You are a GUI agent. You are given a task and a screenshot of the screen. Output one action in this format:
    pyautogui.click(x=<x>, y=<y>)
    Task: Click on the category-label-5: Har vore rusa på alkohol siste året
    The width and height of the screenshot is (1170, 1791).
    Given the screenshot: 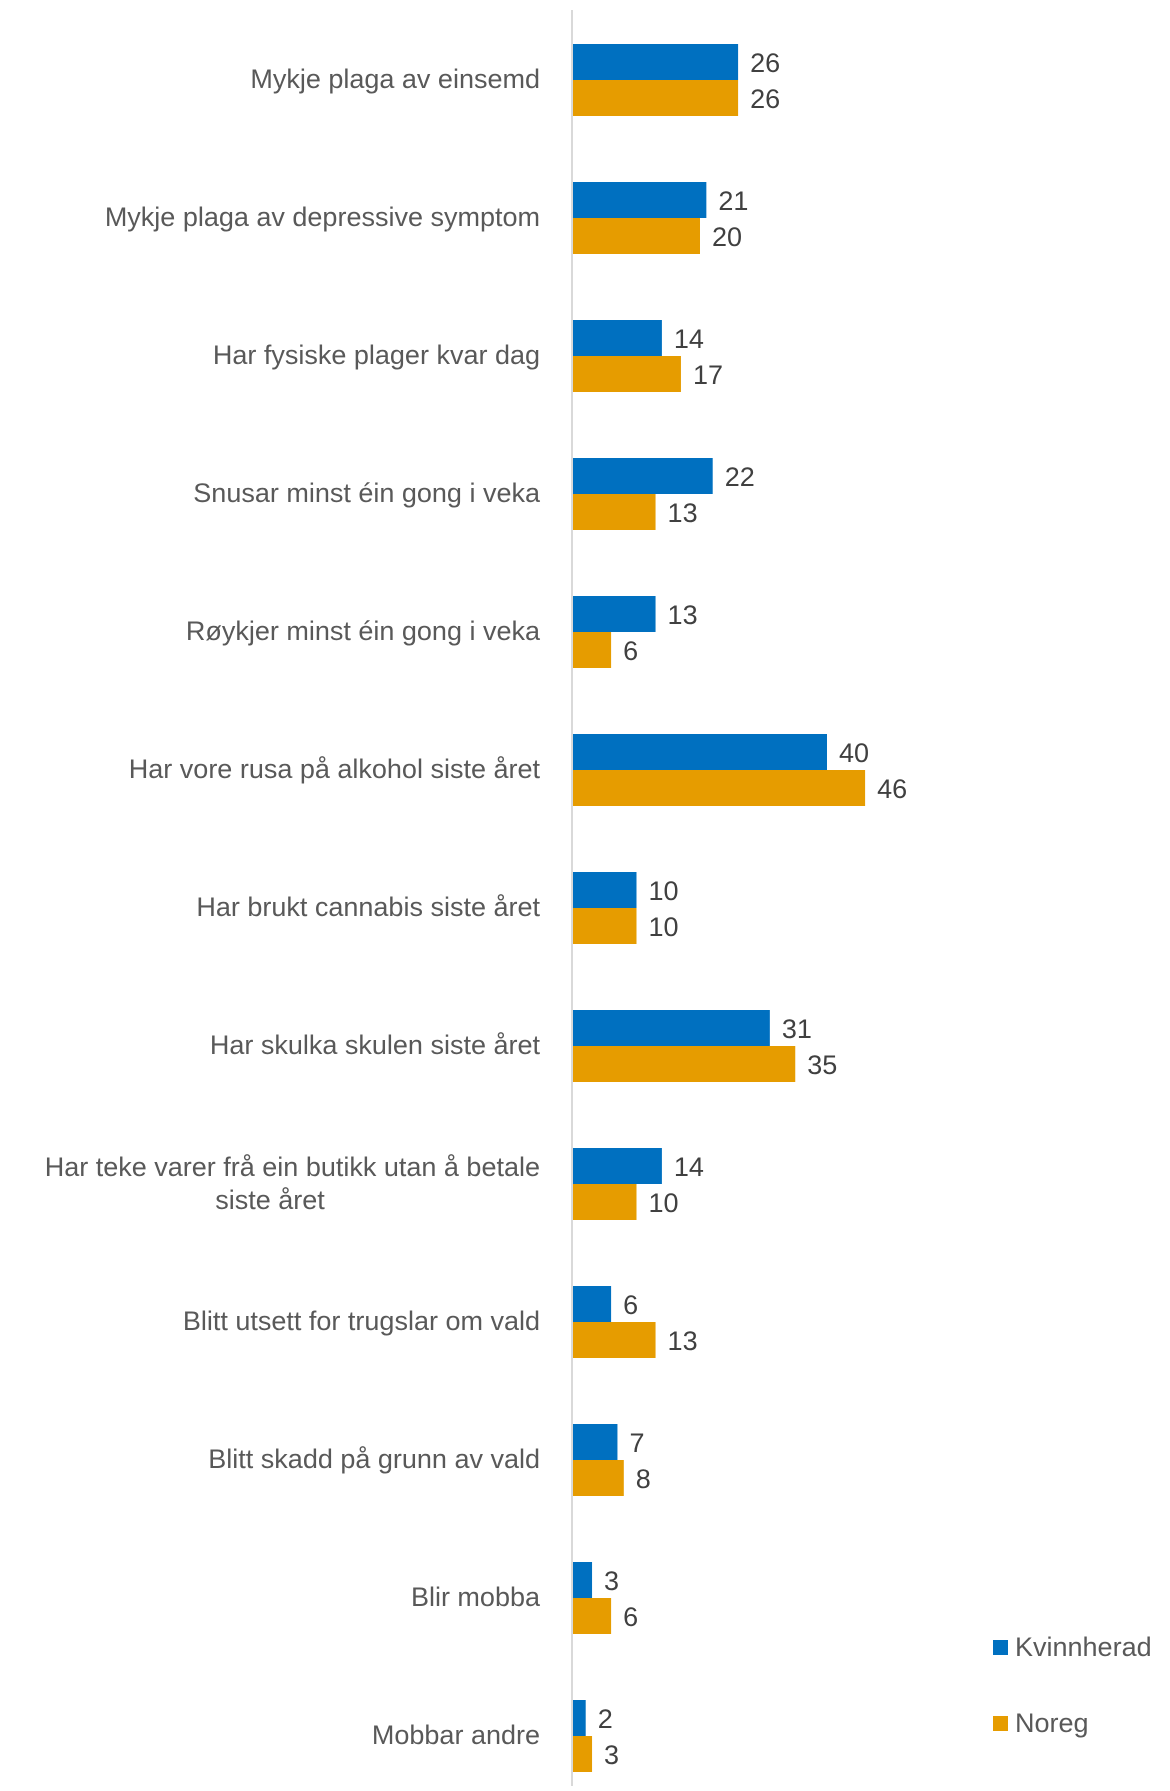 What is the action you would take?
    pyautogui.click(x=334, y=769)
    